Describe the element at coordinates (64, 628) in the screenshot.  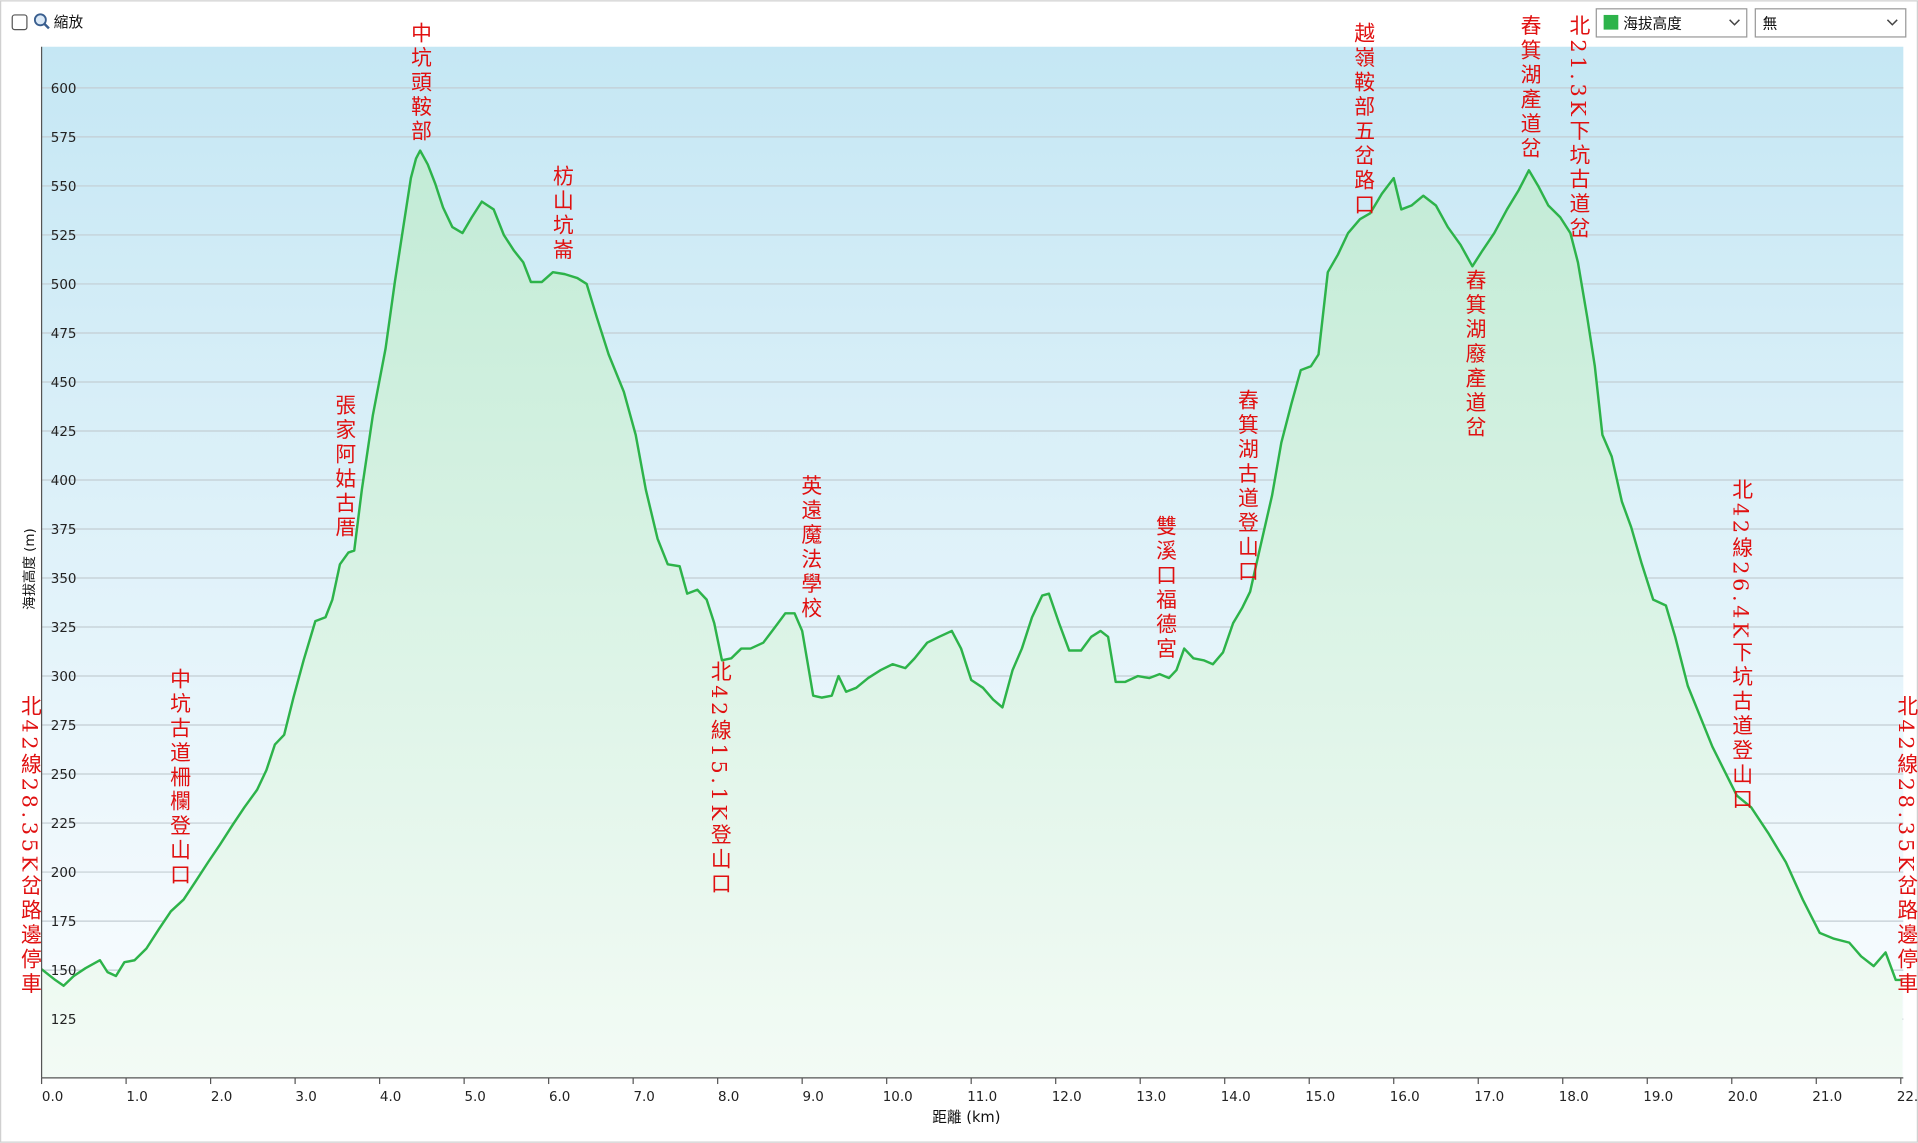
I see `y-tick-label: 325` at that location.